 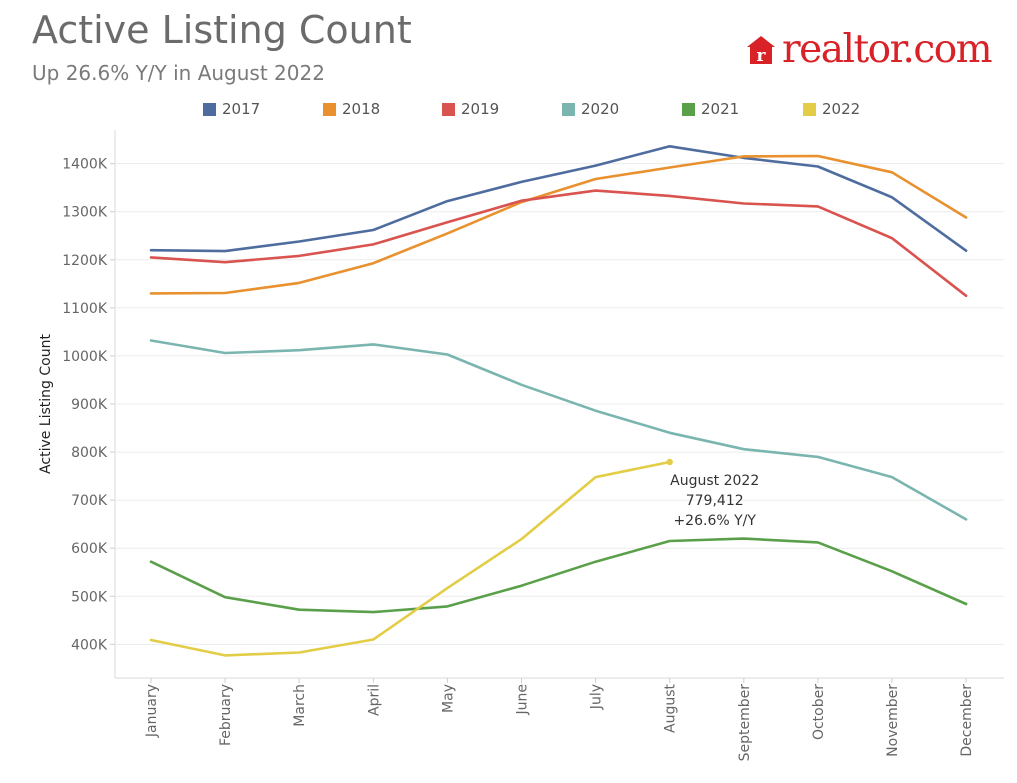 I want to click on x-tick-label: November, so click(x=893, y=720).